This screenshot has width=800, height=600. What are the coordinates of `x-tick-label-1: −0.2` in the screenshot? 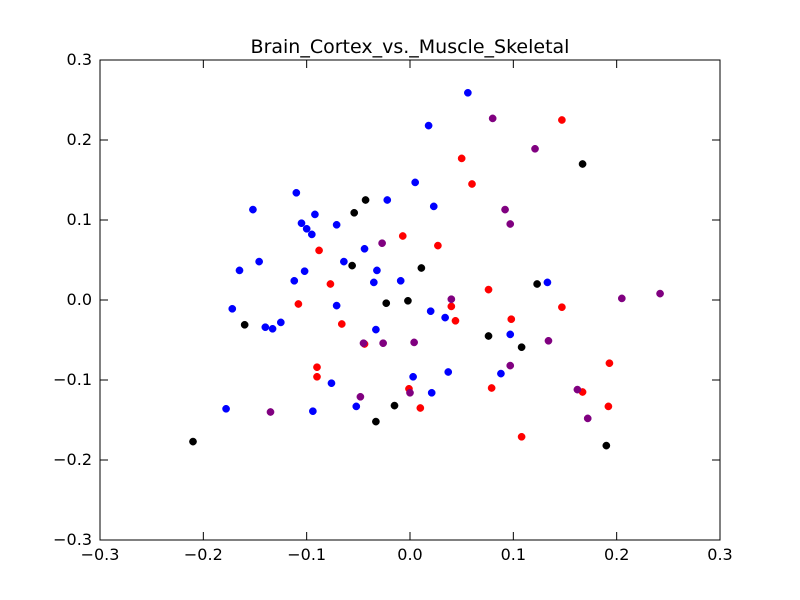 It's located at (203, 554).